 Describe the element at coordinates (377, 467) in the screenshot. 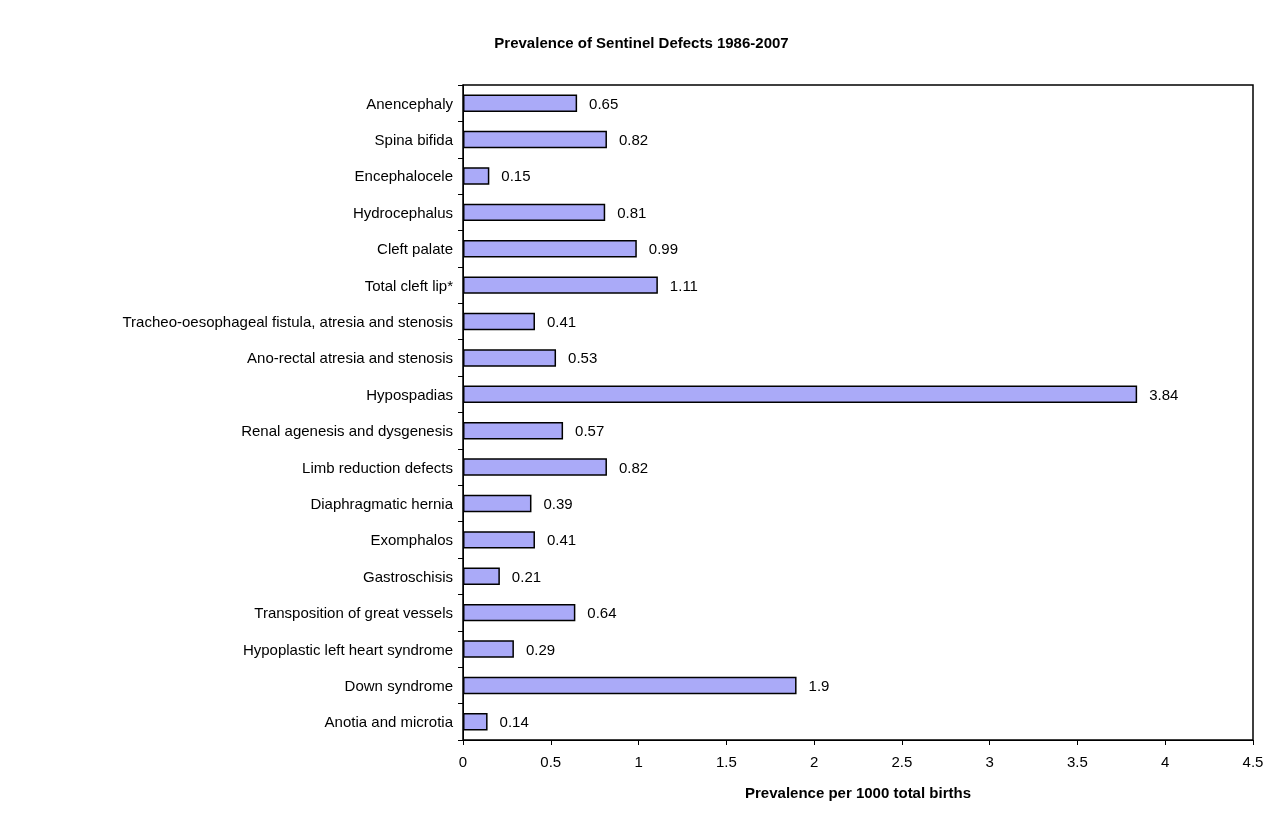

I see `y-tick-label: Limb reduction defects` at that location.